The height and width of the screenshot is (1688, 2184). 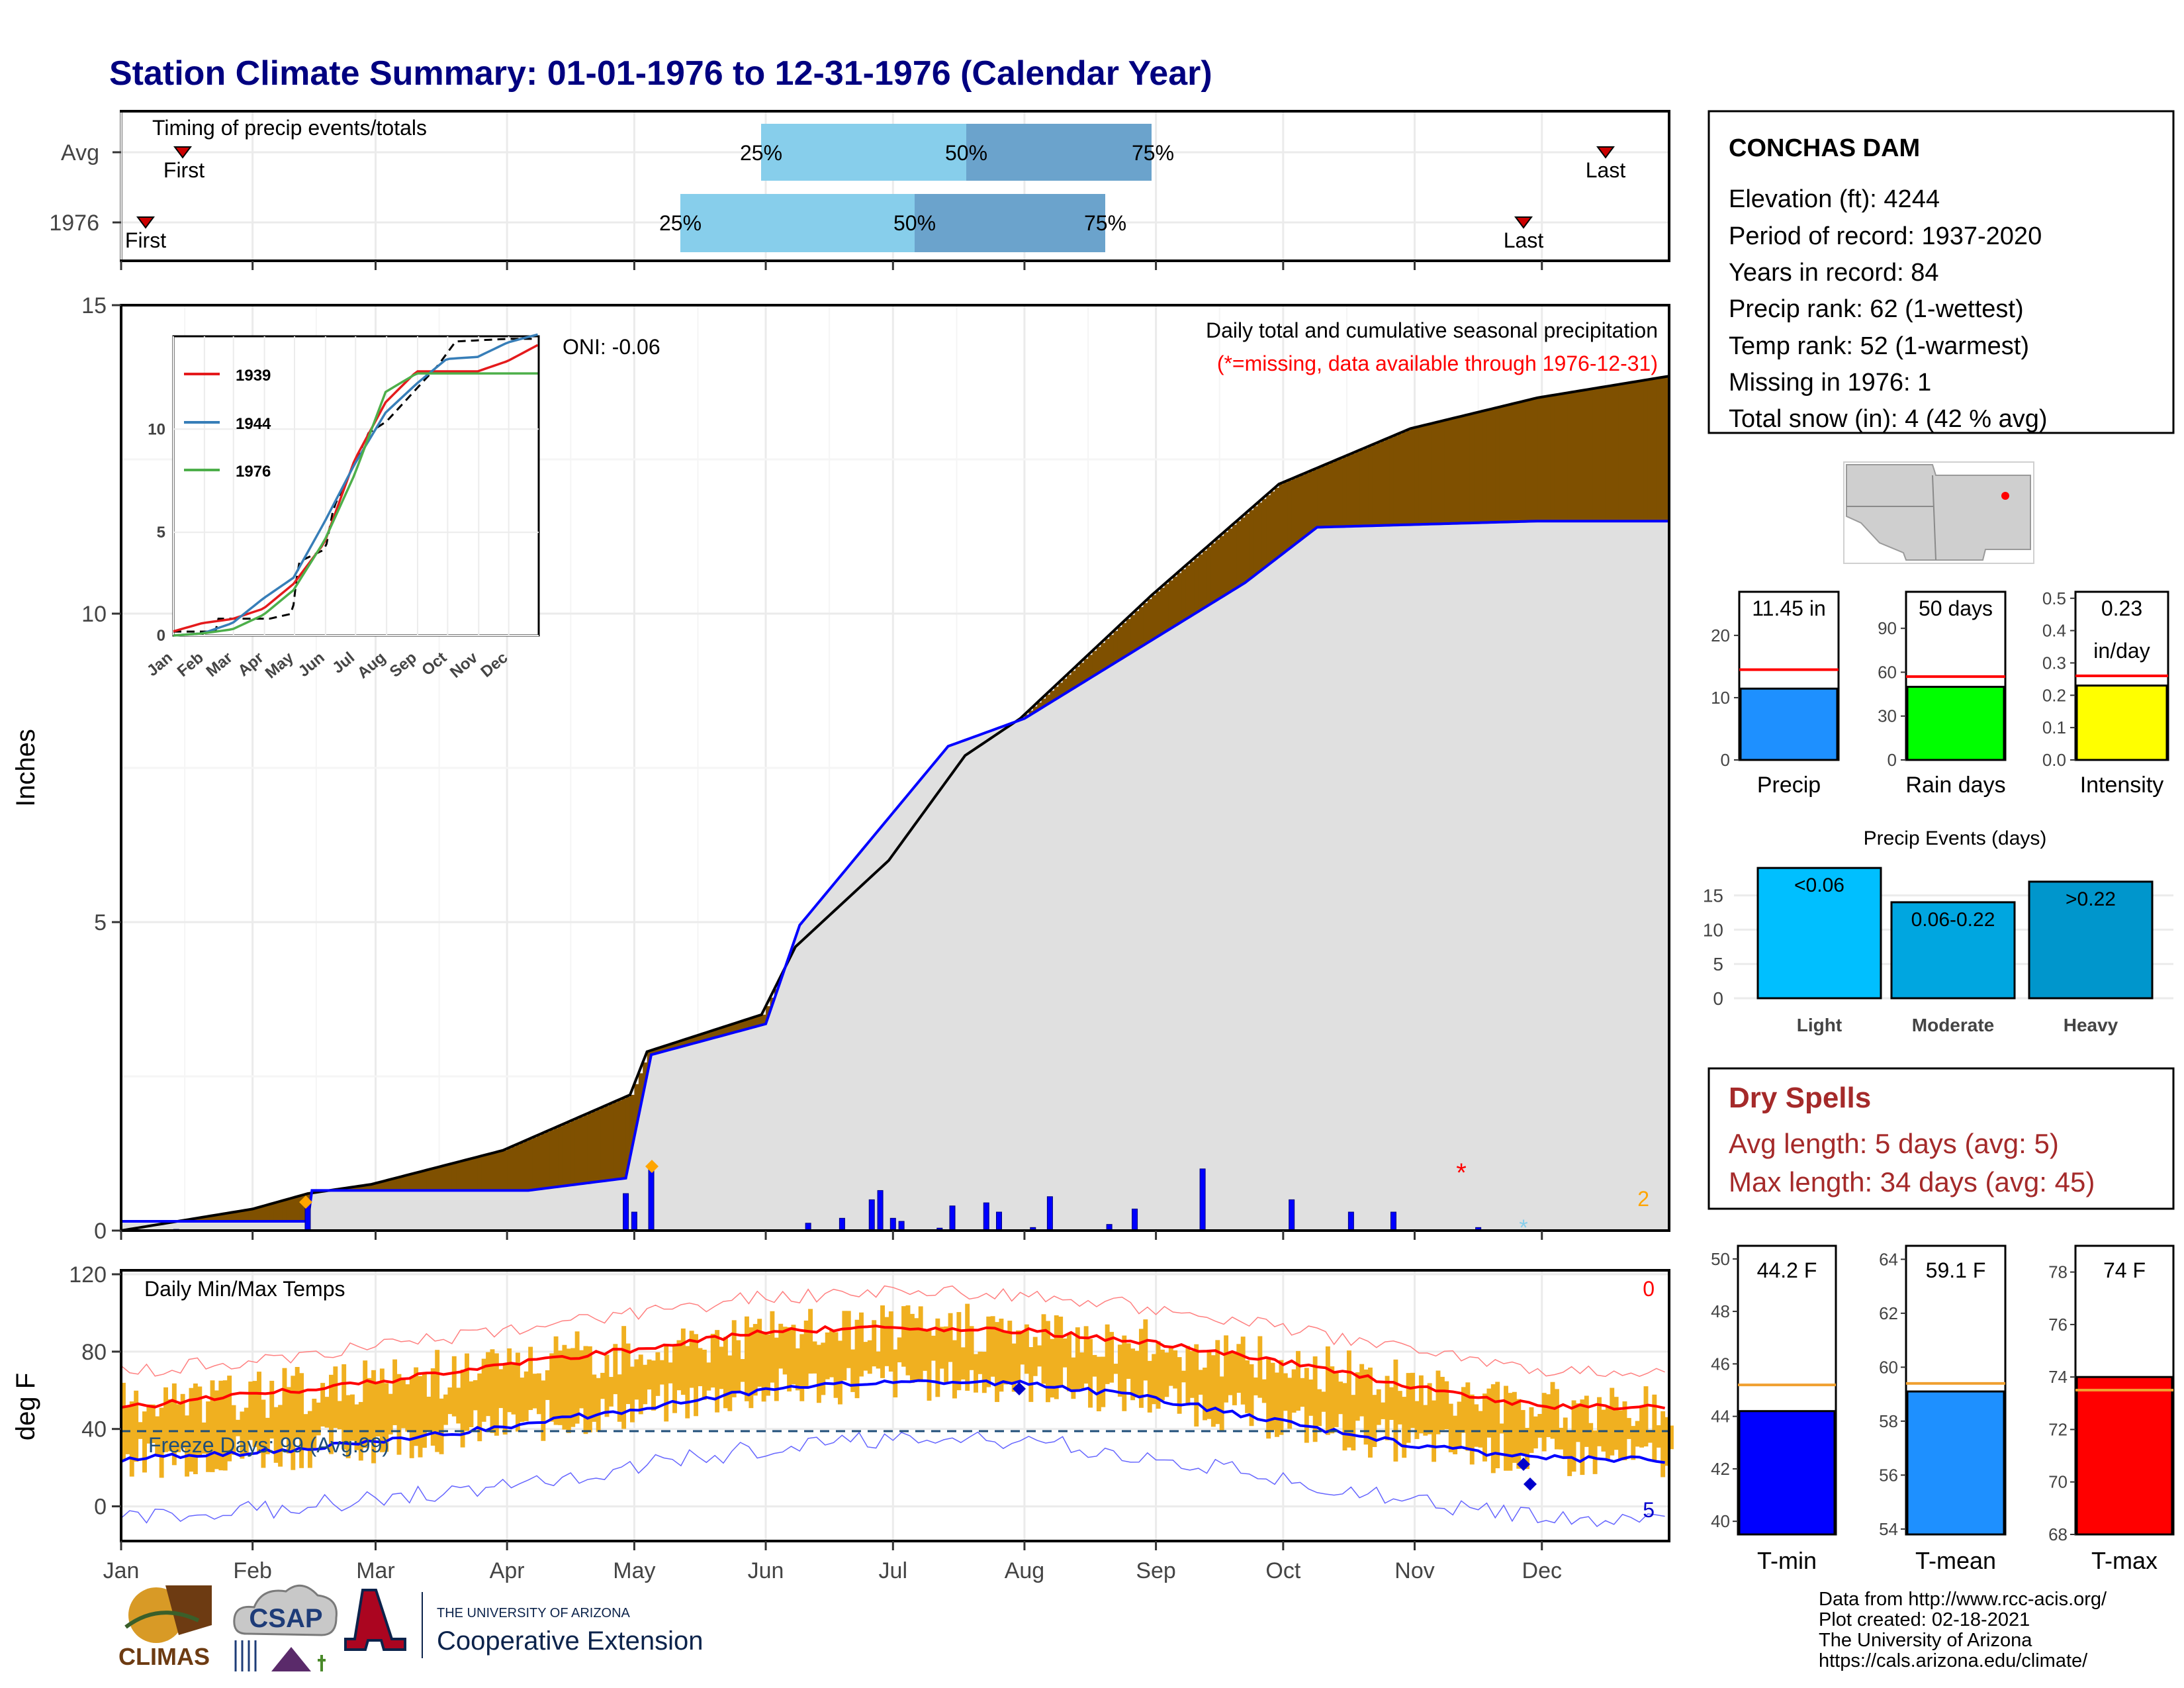 What do you see at coordinates (161, 532) in the screenshot?
I see `inset-y-tick-label: 5` at bounding box center [161, 532].